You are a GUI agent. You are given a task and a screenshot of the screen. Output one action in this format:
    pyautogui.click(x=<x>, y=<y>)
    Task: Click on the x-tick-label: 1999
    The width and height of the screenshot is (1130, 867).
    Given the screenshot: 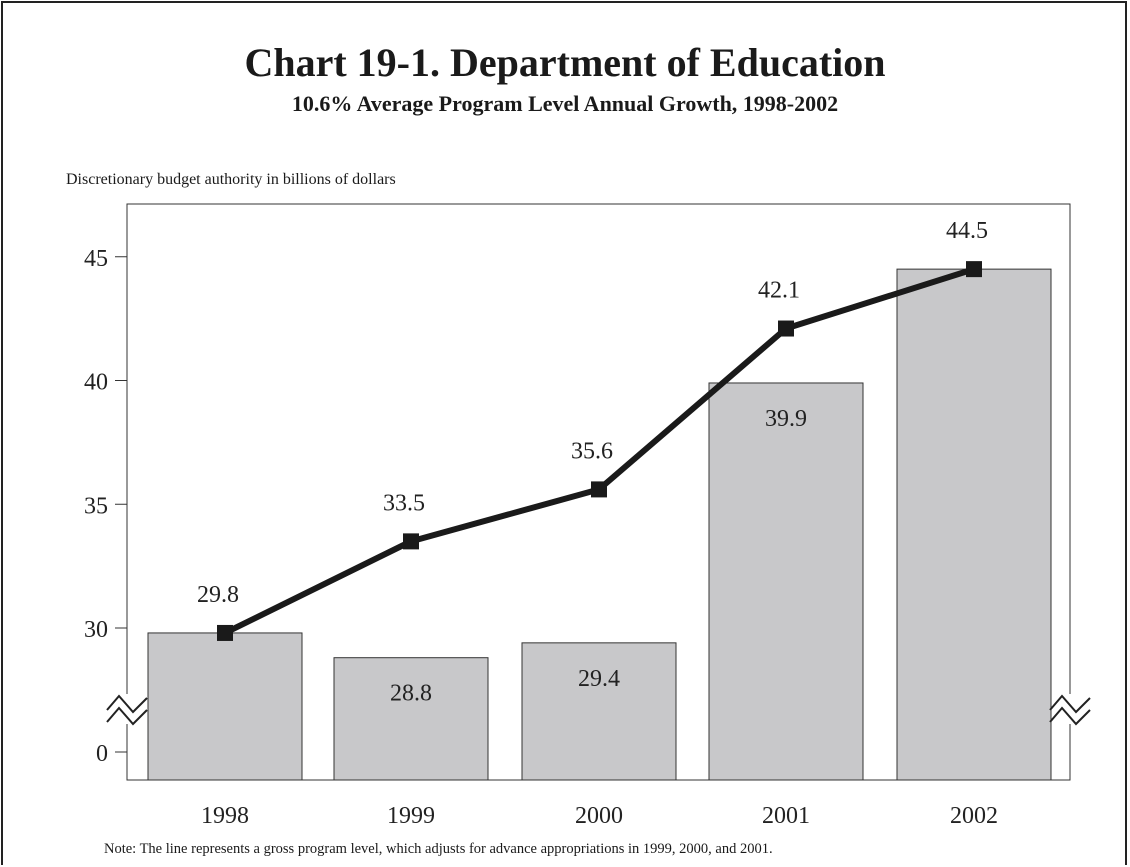 What is the action you would take?
    pyautogui.click(x=411, y=816)
    